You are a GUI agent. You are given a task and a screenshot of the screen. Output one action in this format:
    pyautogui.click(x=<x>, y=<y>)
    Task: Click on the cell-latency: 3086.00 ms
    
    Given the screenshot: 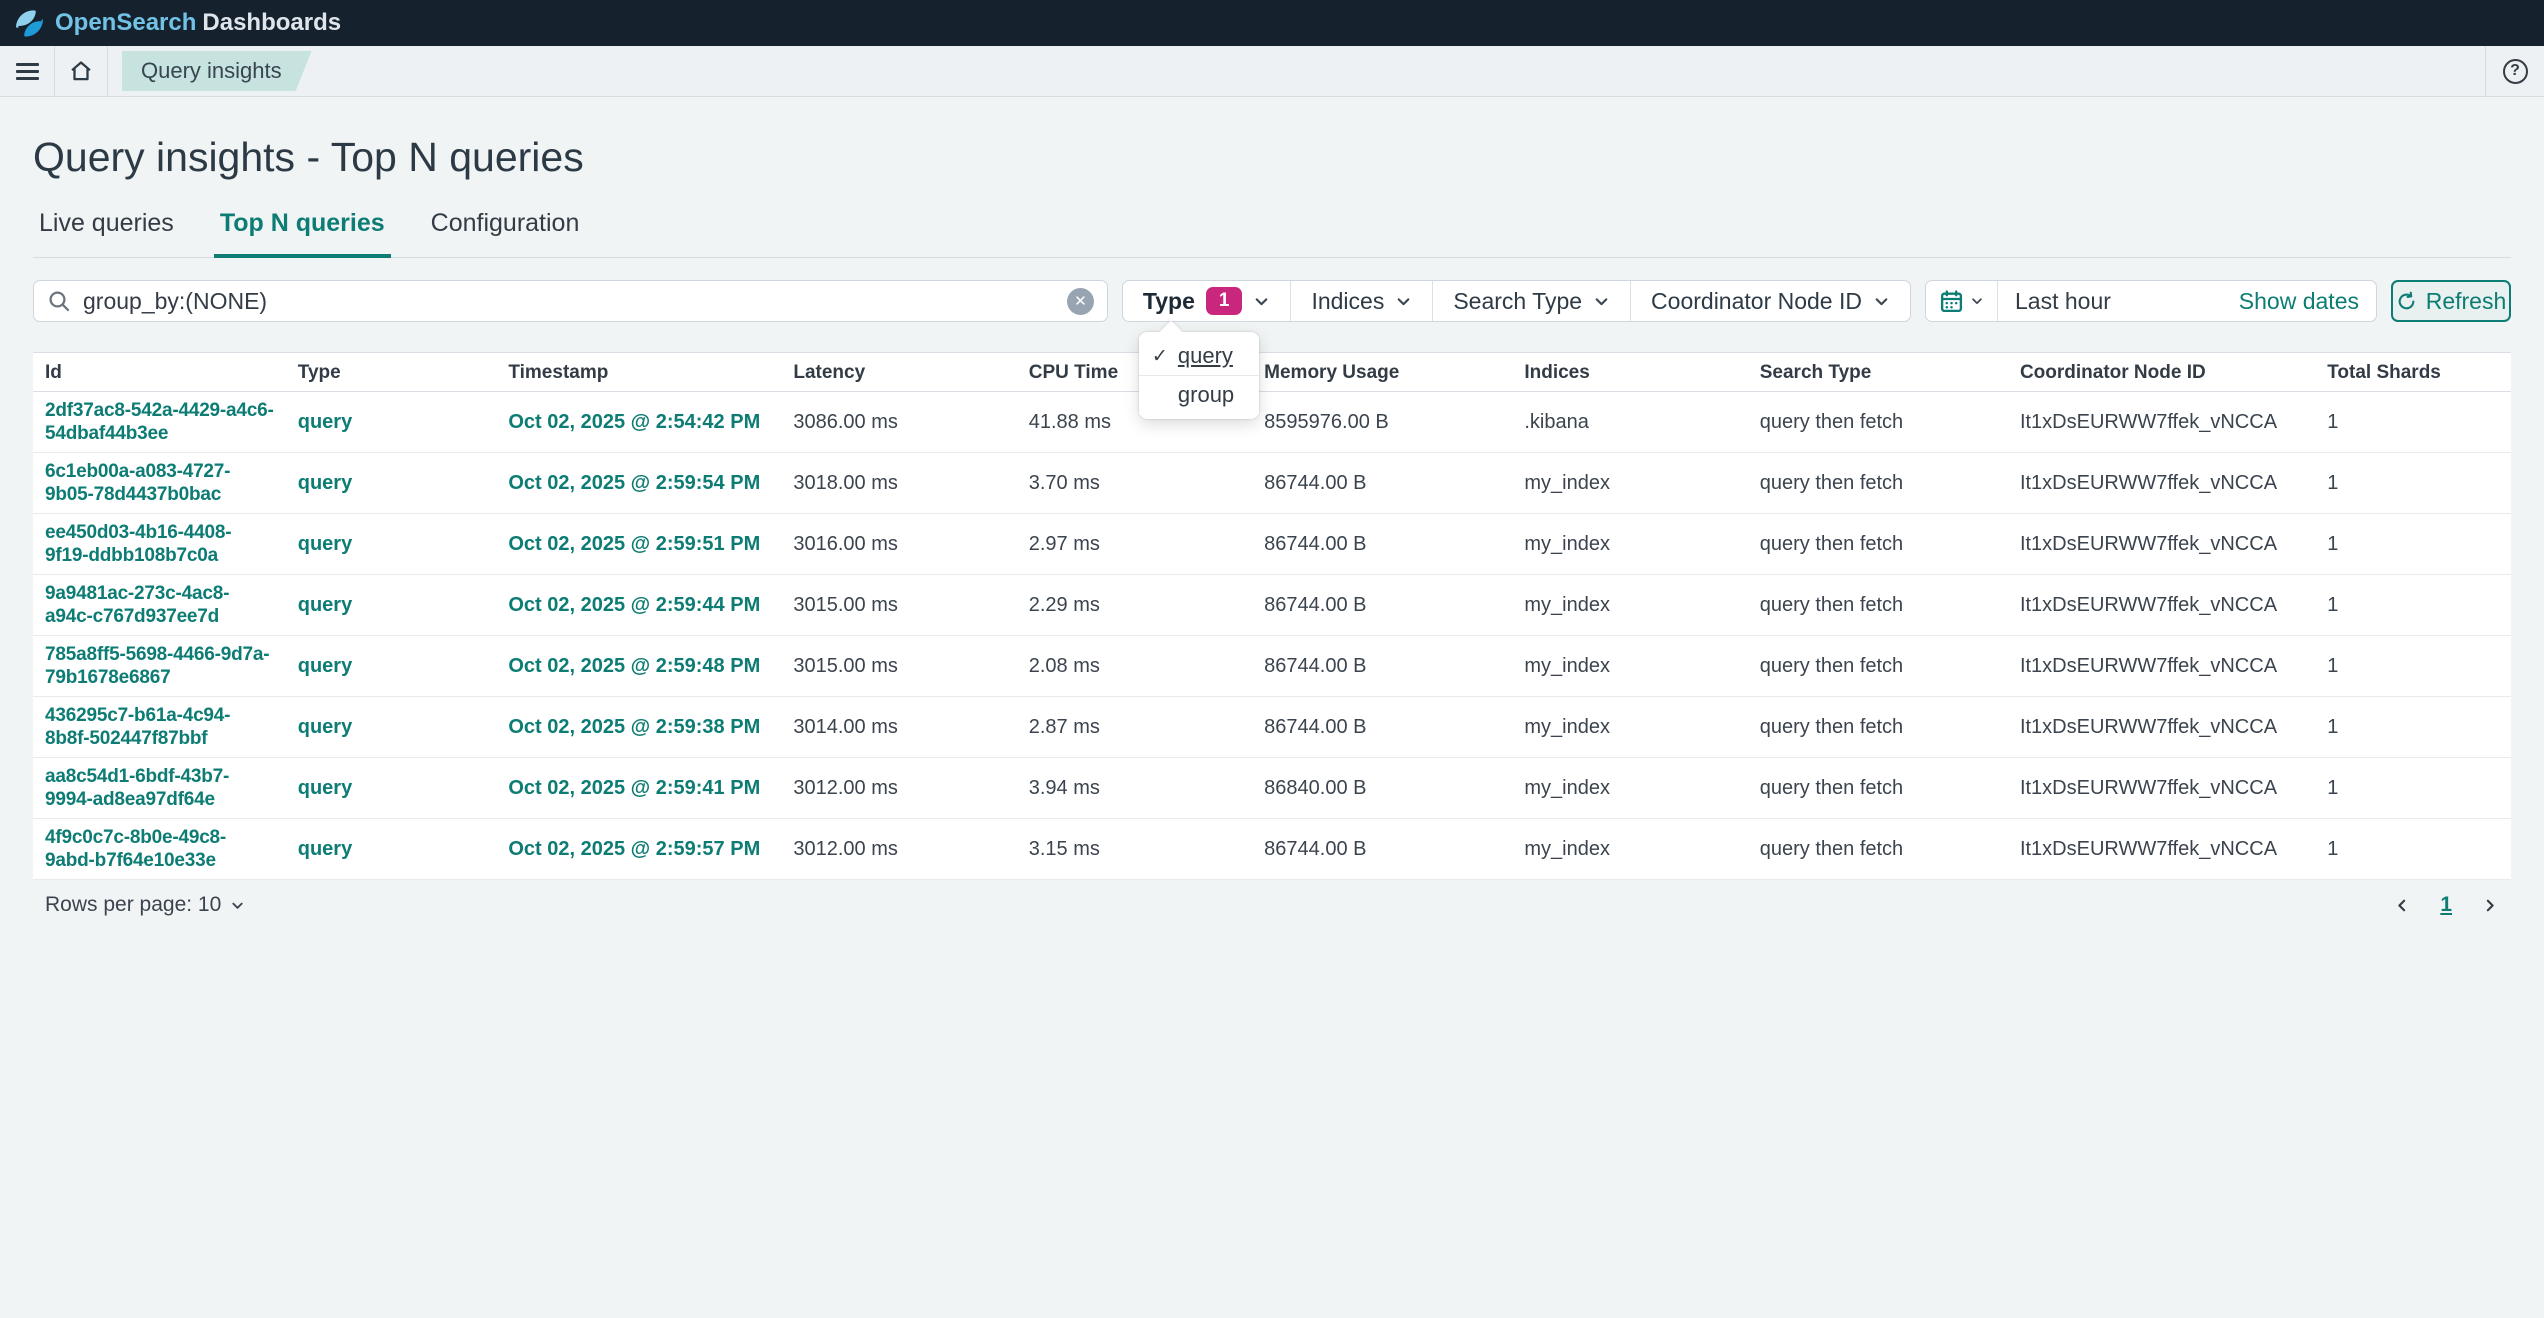 What is the action you would take?
    pyautogui.click(x=899, y=422)
    